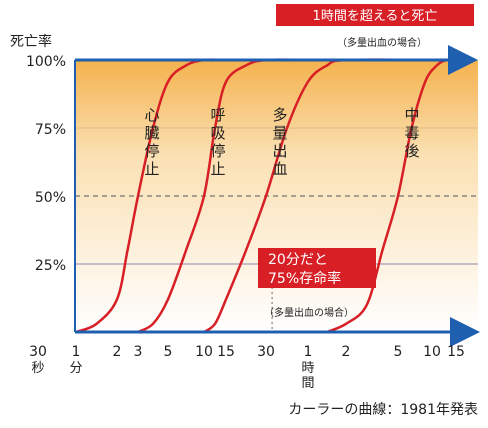 This screenshot has width=488, height=428. Describe the element at coordinates (217, 115) in the screenshot. I see `series-label: 呼` at that location.